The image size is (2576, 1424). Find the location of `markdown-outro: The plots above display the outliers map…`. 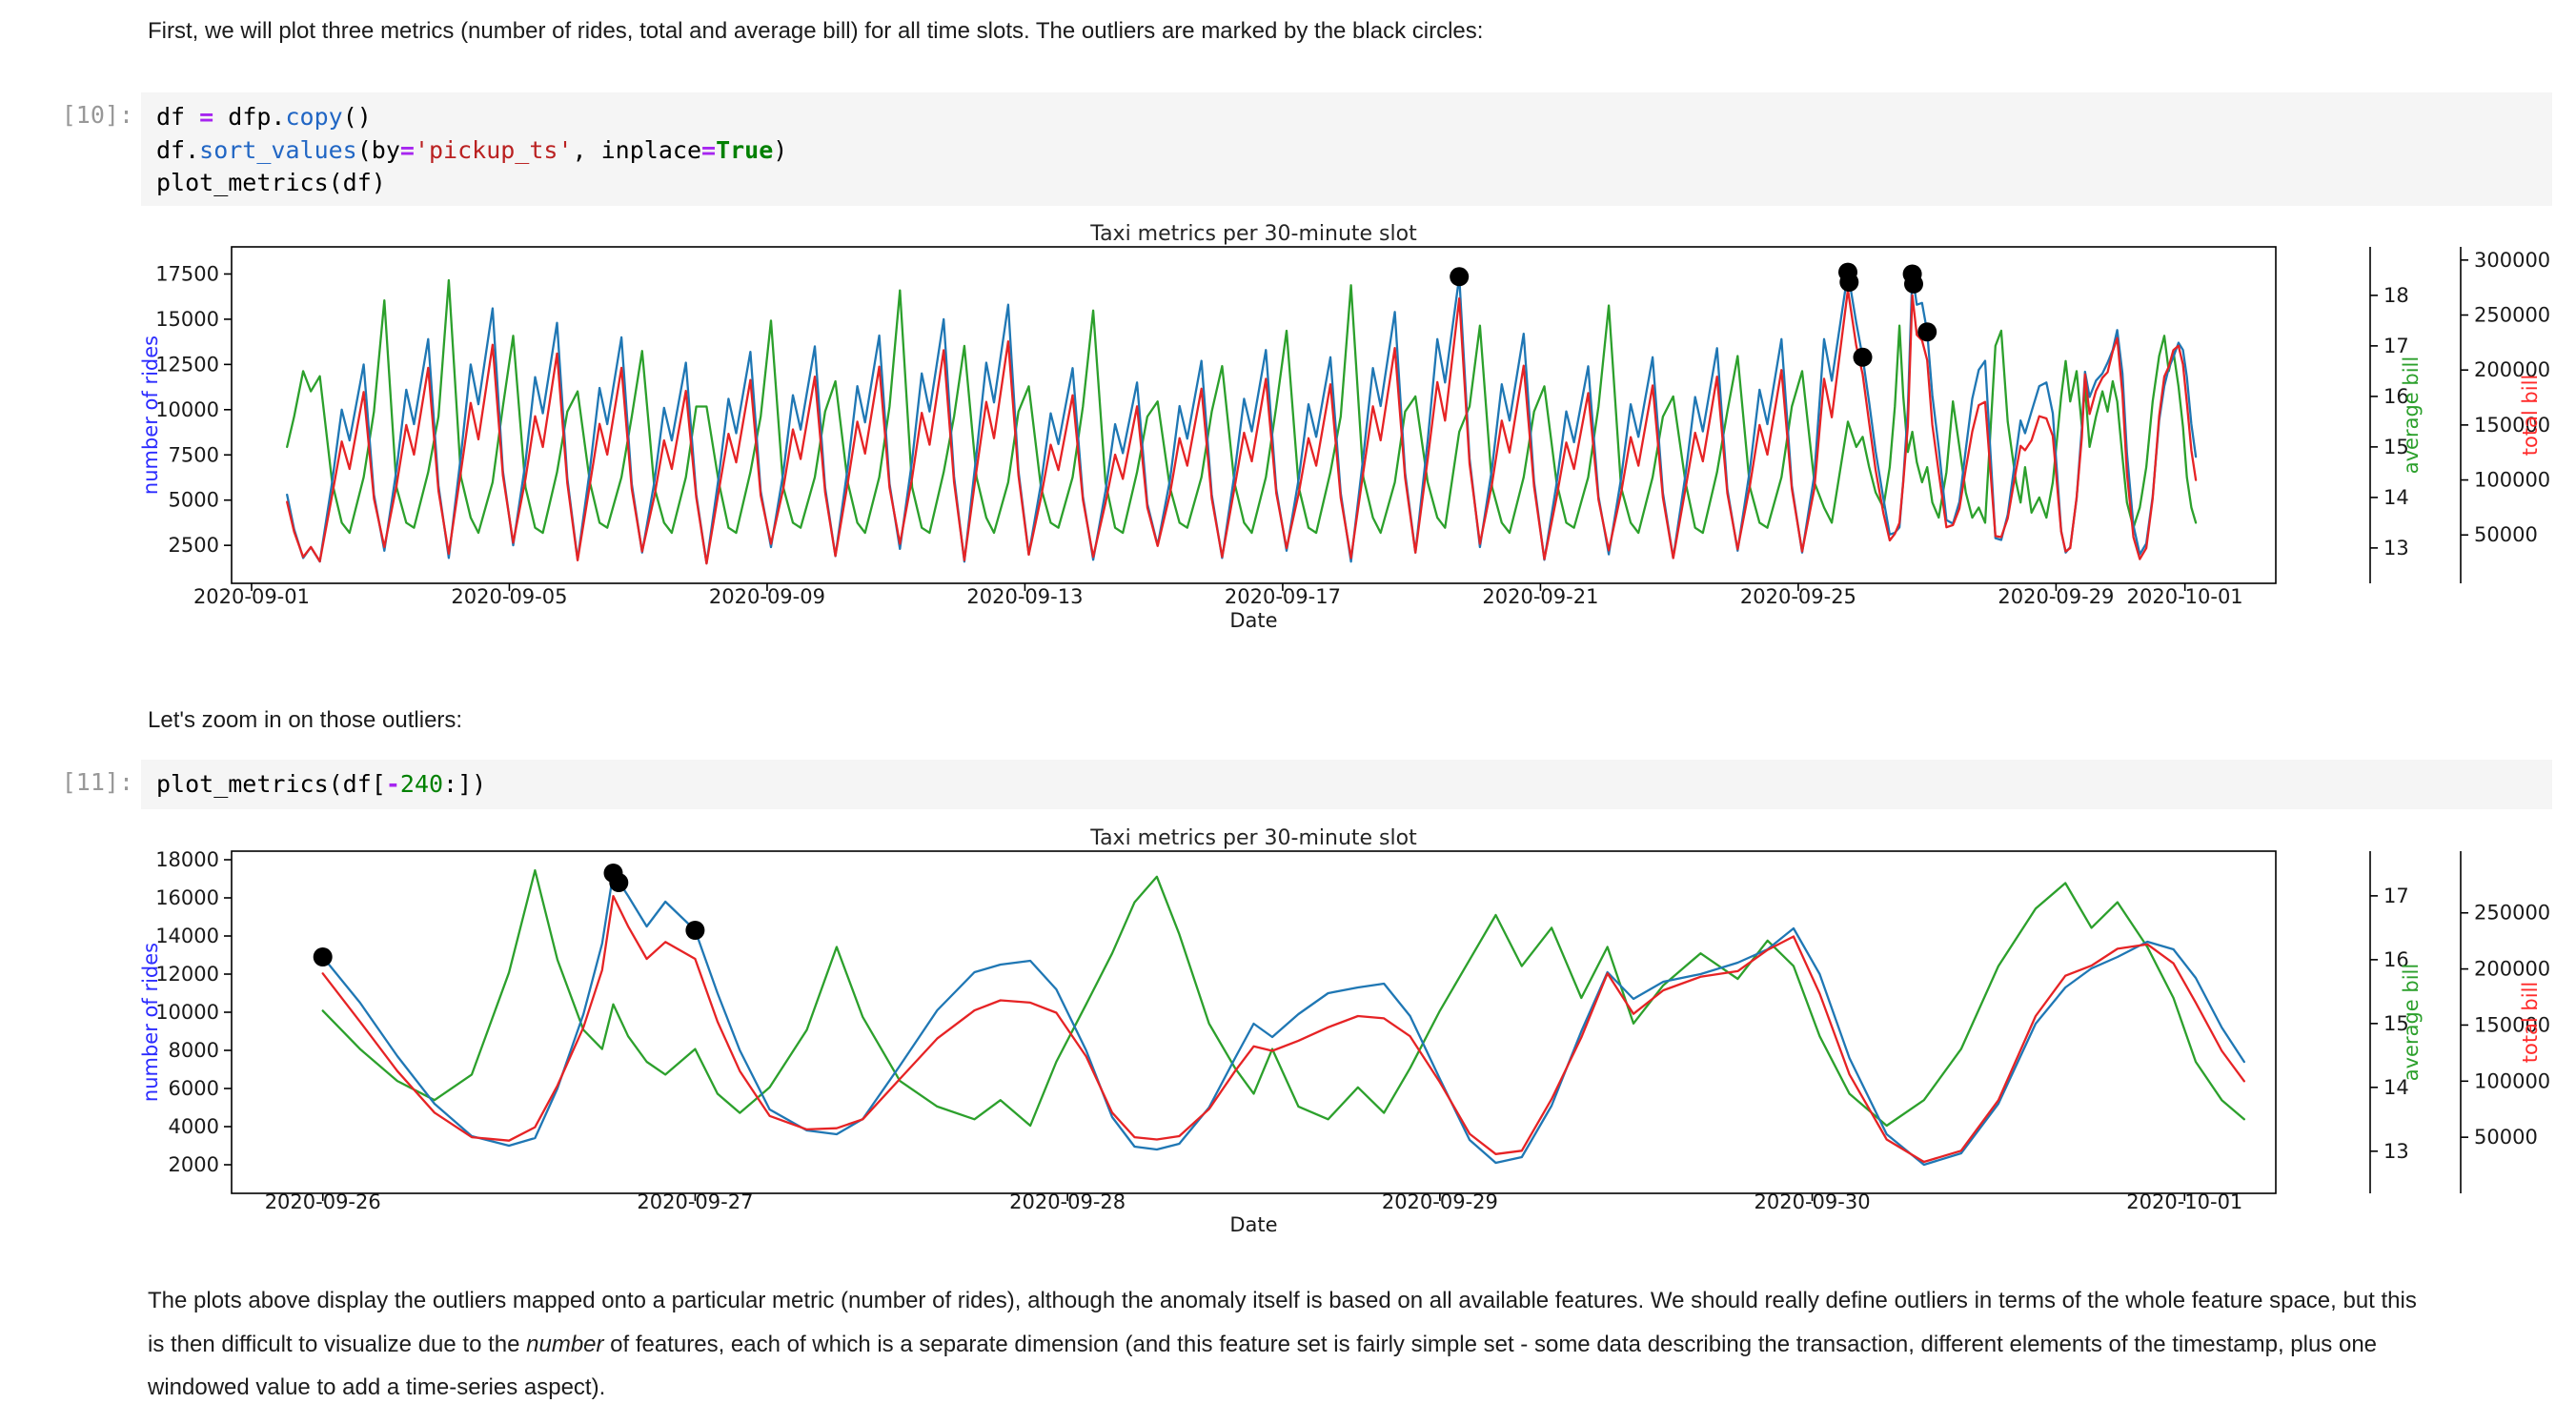

markdown-outro: The plots above display the outliers map… is located at coordinates (1286, 1345).